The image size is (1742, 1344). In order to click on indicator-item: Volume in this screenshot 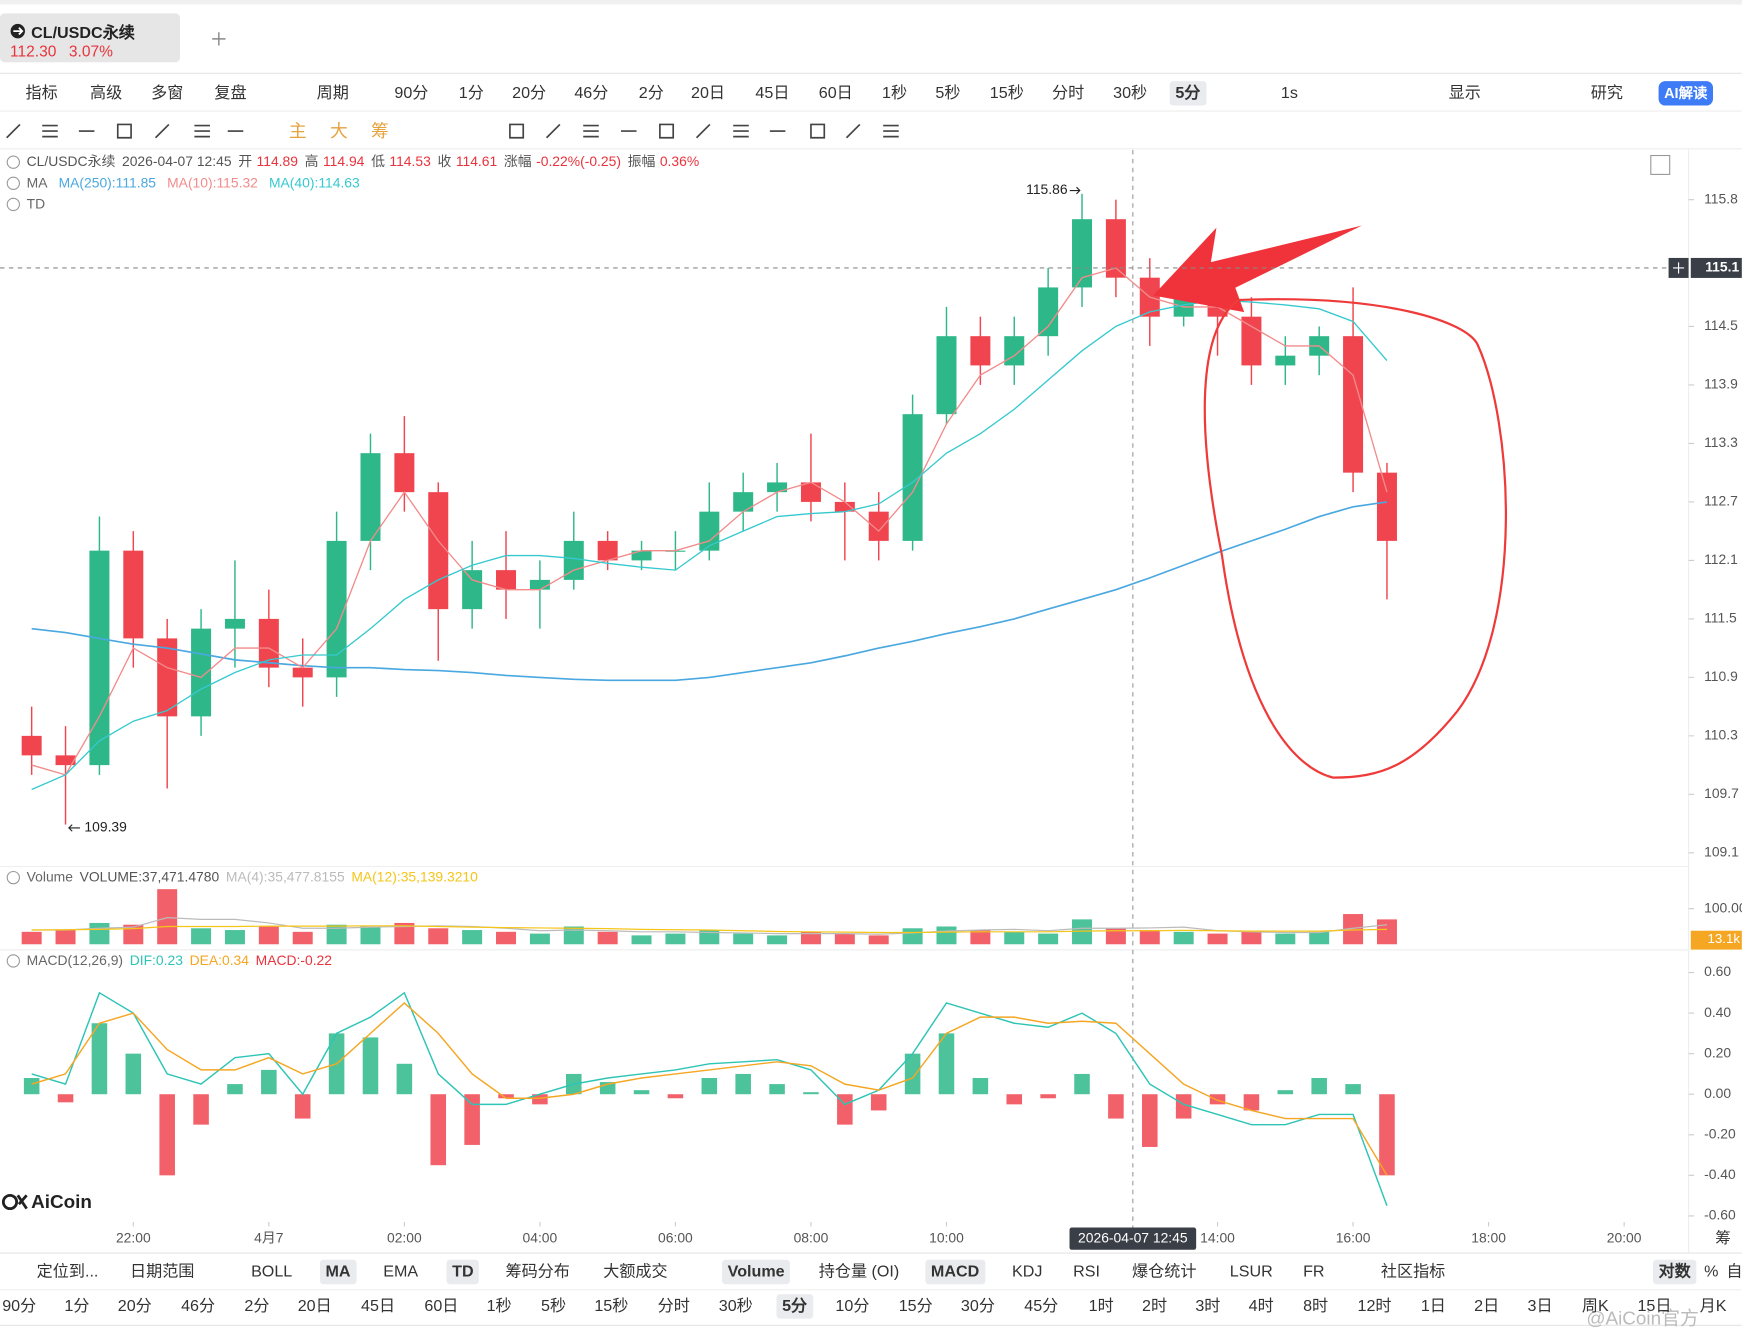, I will do `click(756, 1272)`.